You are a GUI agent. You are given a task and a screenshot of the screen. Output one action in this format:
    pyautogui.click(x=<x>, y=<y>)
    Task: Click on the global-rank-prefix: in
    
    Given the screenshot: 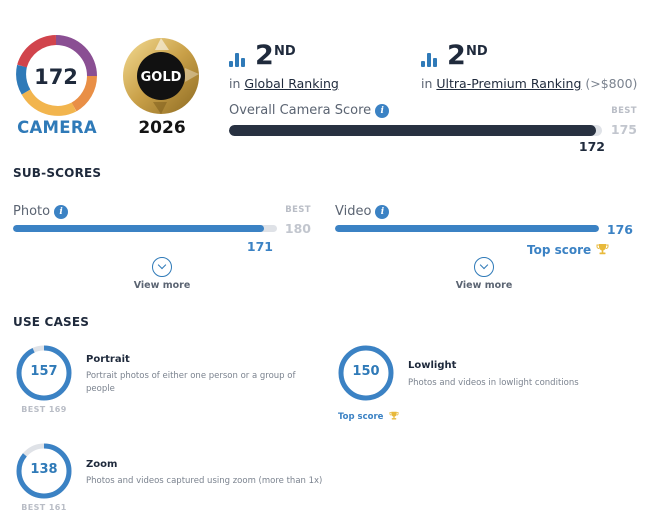 What is the action you would take?
    pyautogui.click(x=235, y=83)
    